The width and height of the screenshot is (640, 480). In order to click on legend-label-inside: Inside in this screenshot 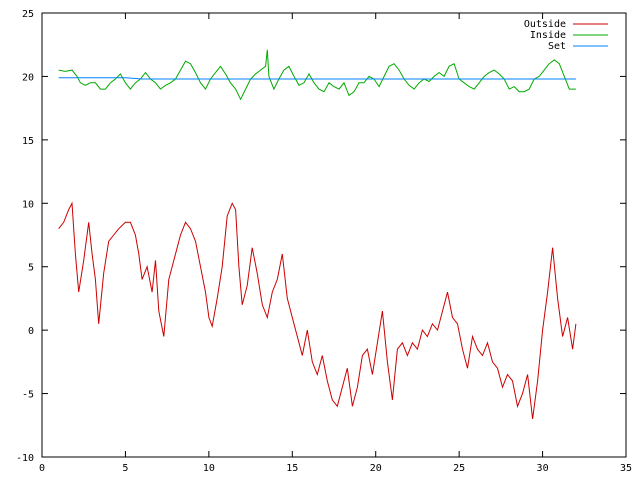, I will do `click(548, 35)`.